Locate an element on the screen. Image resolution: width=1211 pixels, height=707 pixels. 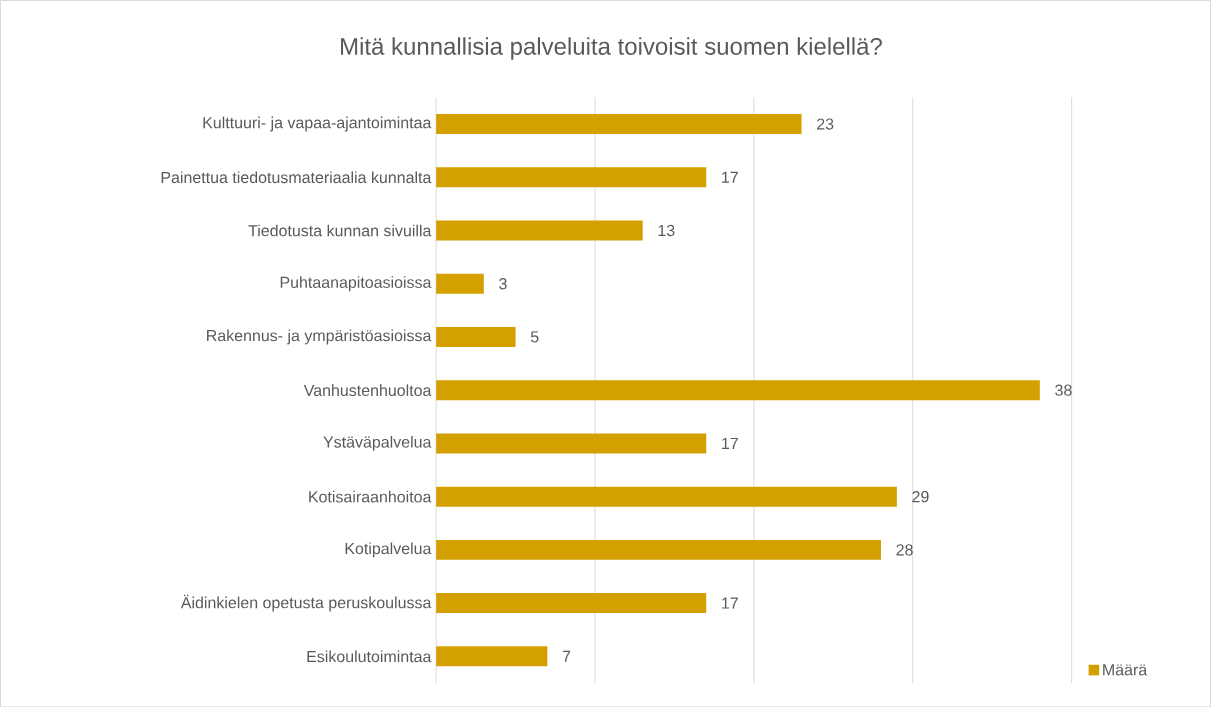
legend-label: Määrä is located at coordinates (1125, 670).